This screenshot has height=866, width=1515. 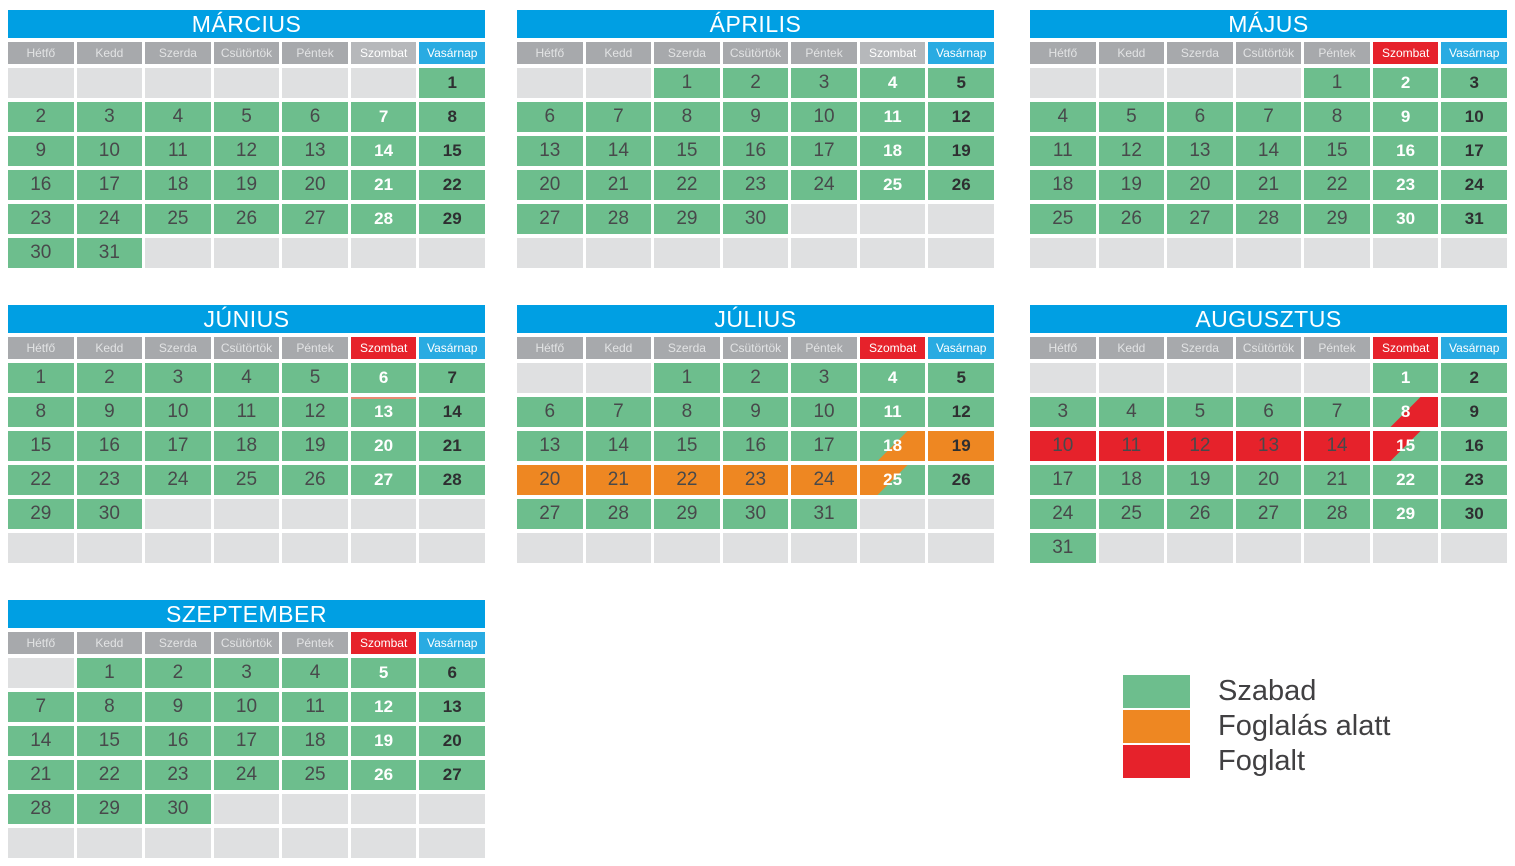 What do you see at coordinates (41, 775) in the screenshot?
I see `day-cell-szeptember-21: 21` at bounding box center [41, 775].